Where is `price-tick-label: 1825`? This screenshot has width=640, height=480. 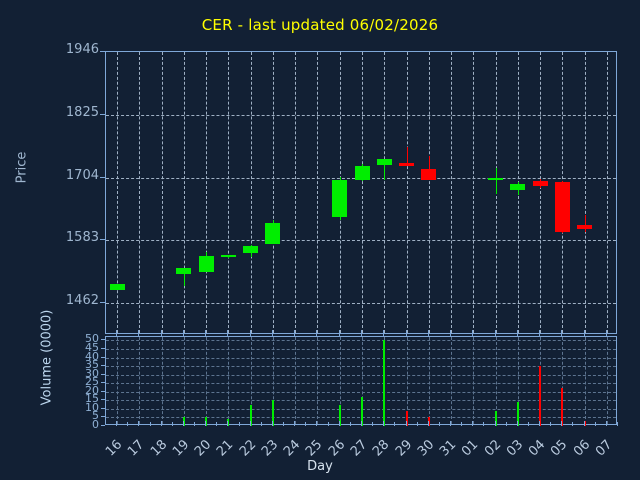
price-tick-label: 1825 is located at coordinates (82, 112).